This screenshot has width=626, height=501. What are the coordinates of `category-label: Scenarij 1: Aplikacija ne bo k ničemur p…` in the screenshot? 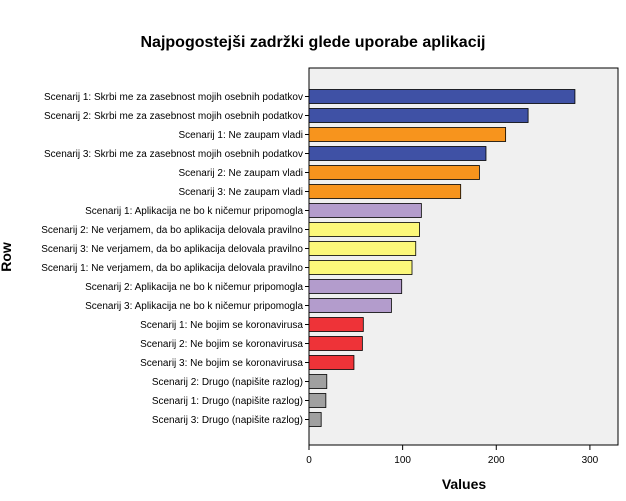 It's located at (194, 211).